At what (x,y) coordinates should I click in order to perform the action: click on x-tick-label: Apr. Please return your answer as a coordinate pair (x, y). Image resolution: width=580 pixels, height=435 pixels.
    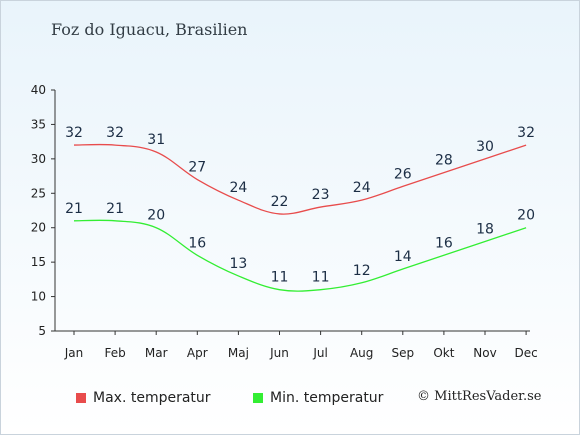
    Looking at the image, I should click on (197, 353).